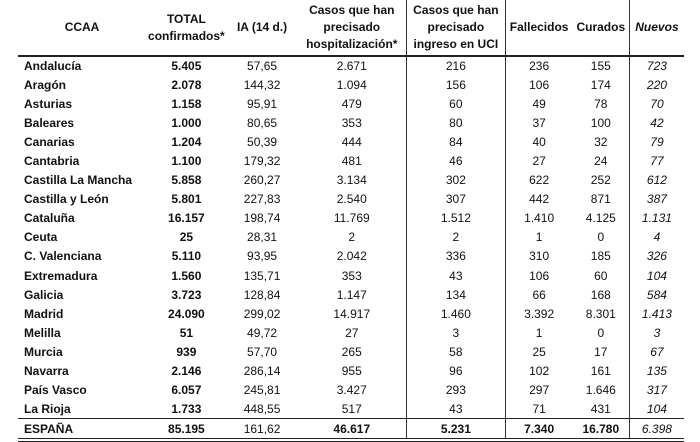  What do you see at coordinates (456, 85) in the screenshot?
I see `table-cell: 156` at bounding box center [456, 85].